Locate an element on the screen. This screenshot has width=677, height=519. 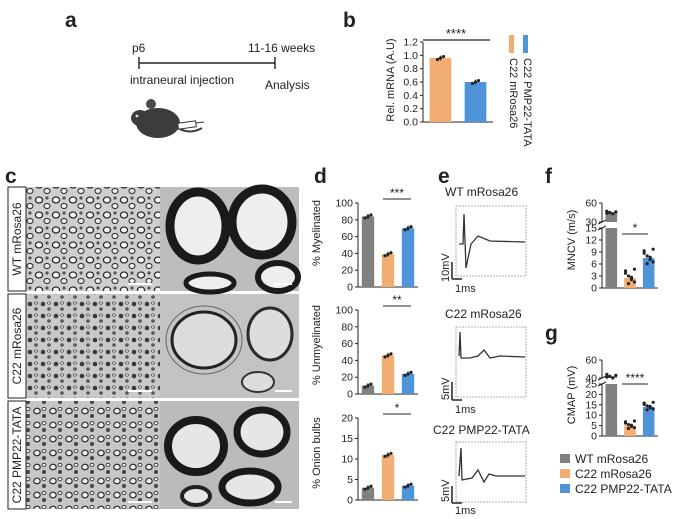
b-legend-swatch-tata is located at coordinates (525, 44).